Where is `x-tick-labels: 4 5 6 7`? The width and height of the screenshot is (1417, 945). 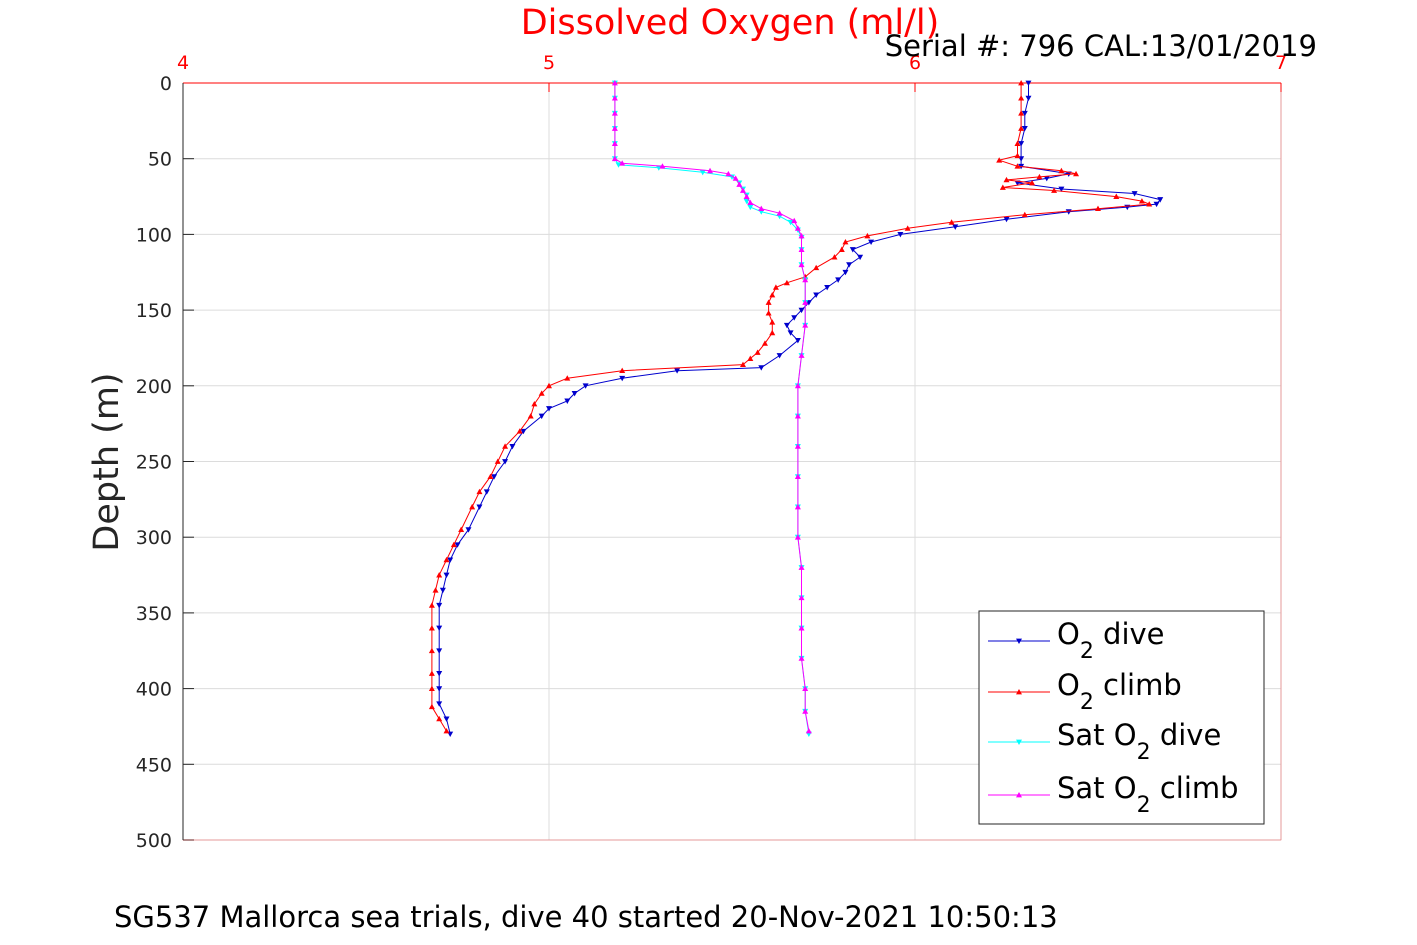
x-tick-labels: 4 5 6 7 is located at coordinates (732, 63).